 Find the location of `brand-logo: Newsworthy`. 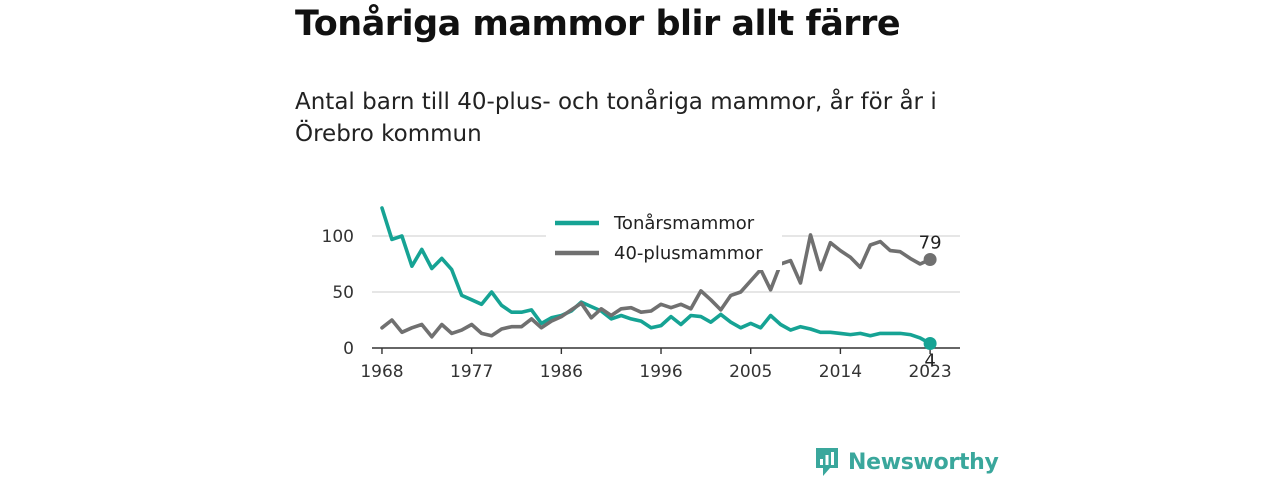

brand-logo: Newsworthy is located at coordinates (906, 462).